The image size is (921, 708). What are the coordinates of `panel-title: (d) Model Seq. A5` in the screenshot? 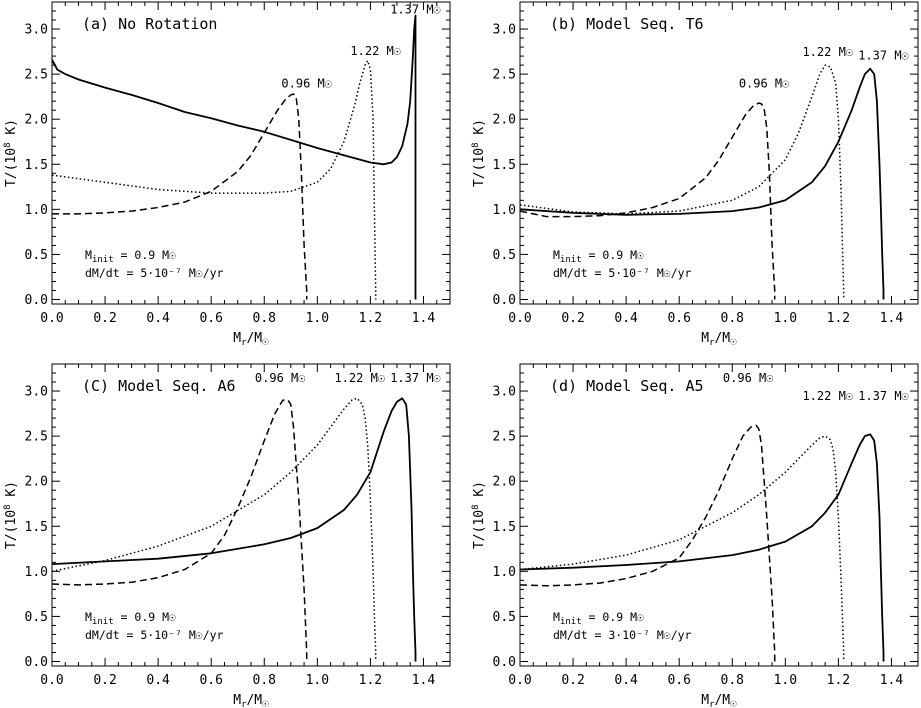 It's located at (627, 386).